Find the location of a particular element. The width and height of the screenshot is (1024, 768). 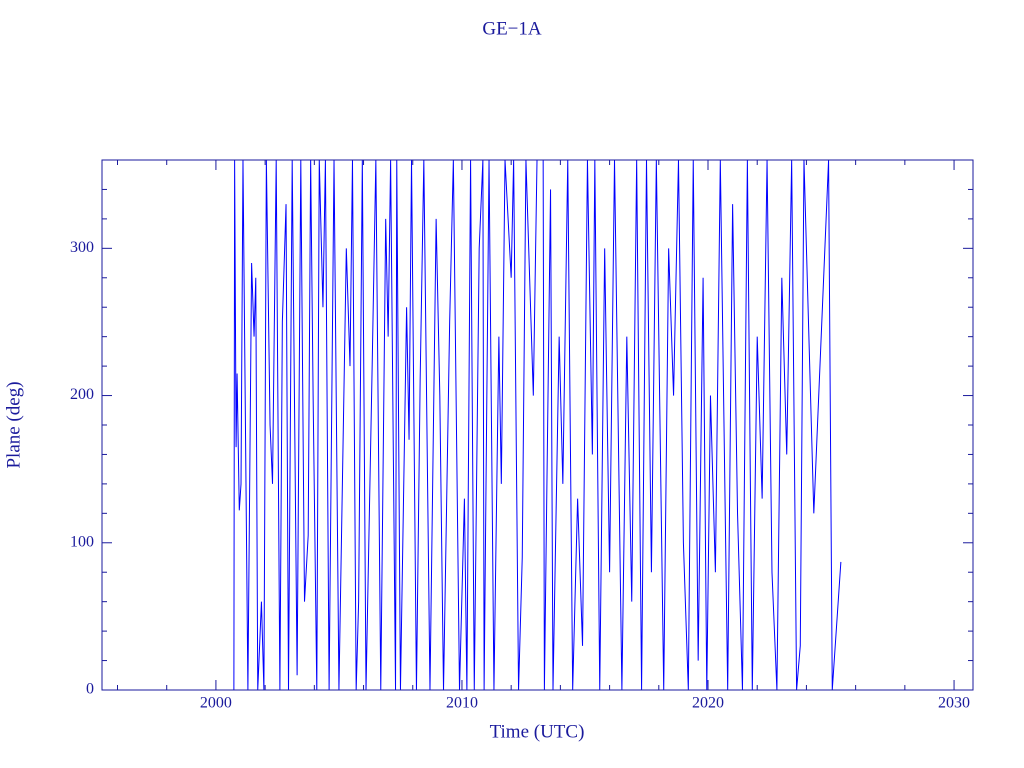

x-tick-label: 2010 is located at coordinates (462, 703).